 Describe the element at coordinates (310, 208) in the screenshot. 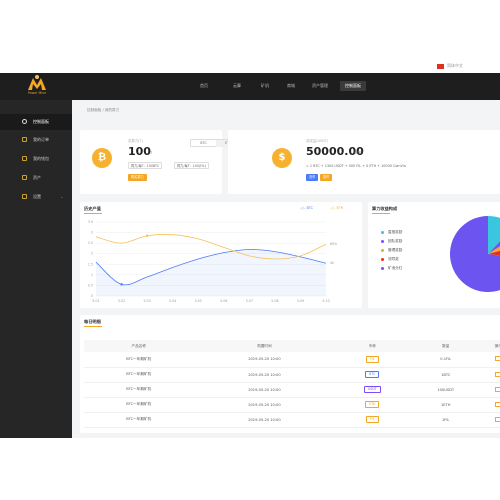

I see `legend-btc-label: BTC` at that location.